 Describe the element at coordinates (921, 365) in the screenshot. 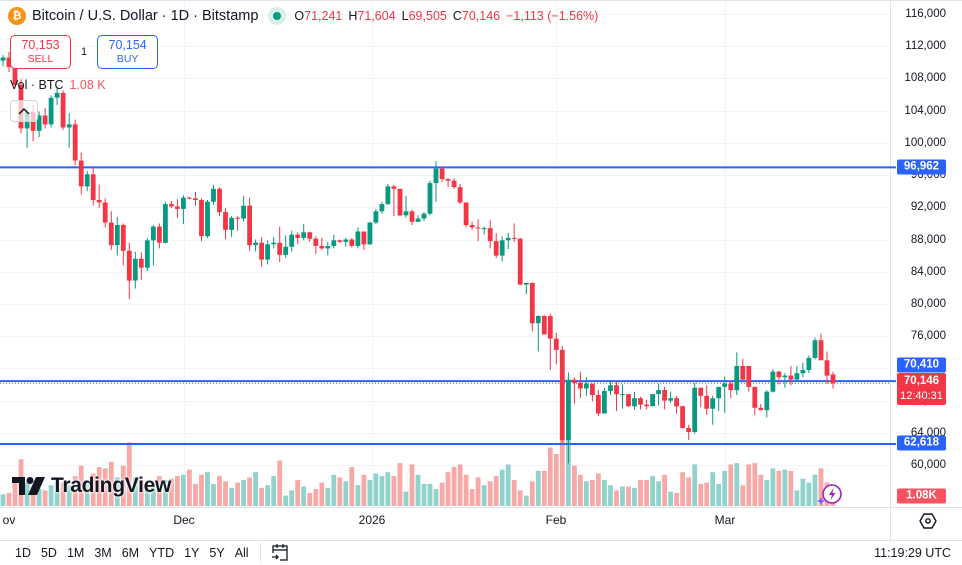

I see `hline-mid-tag: 70,410` at that location.